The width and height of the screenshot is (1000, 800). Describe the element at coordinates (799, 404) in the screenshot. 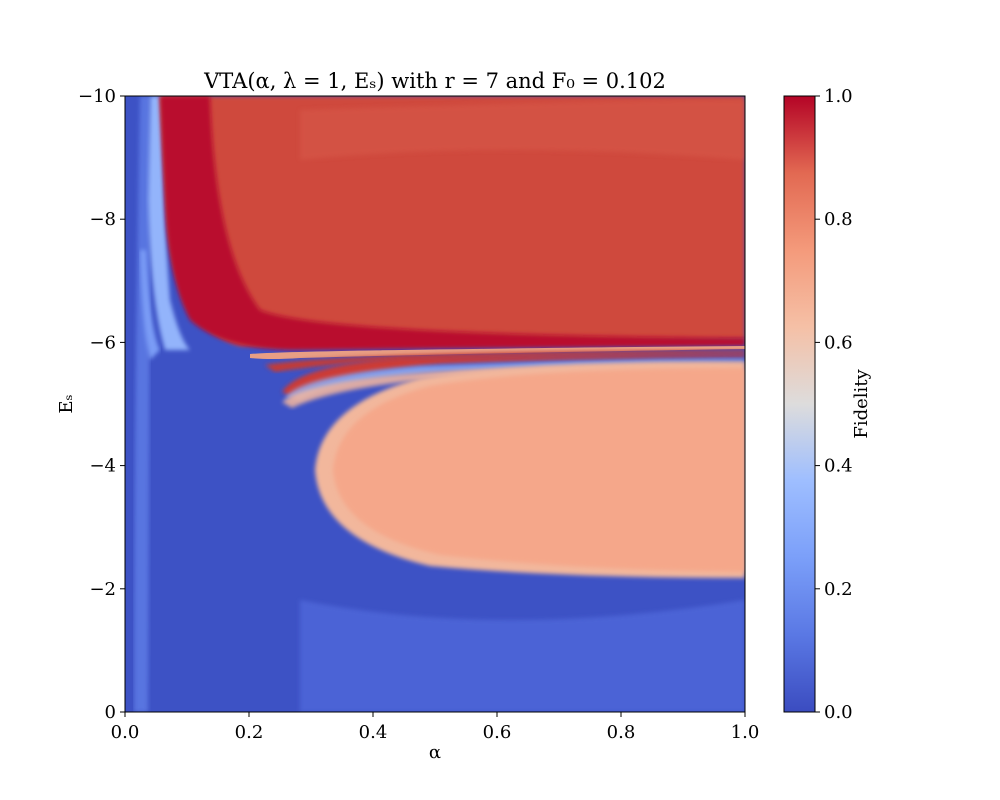

I see `colorbar` at that location.